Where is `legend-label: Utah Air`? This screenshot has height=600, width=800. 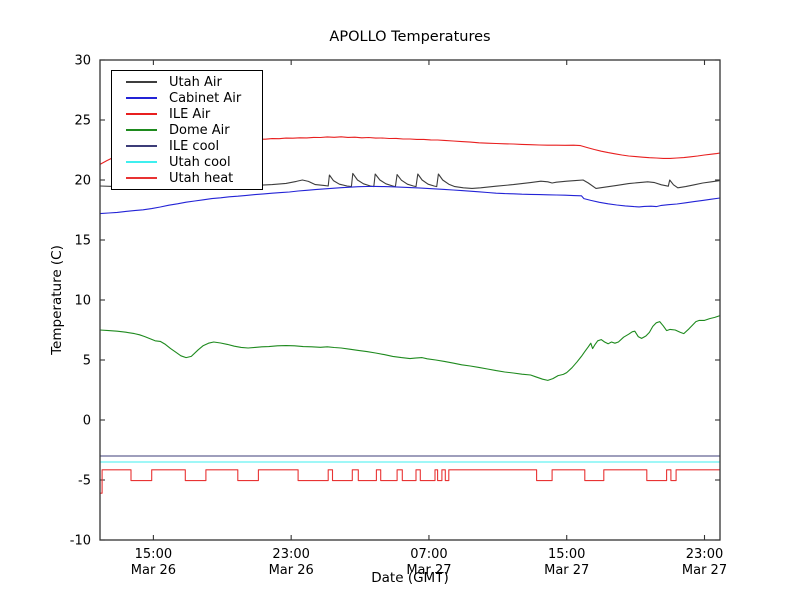
legend-label: Utah Air is located at coordinates (195, 82).